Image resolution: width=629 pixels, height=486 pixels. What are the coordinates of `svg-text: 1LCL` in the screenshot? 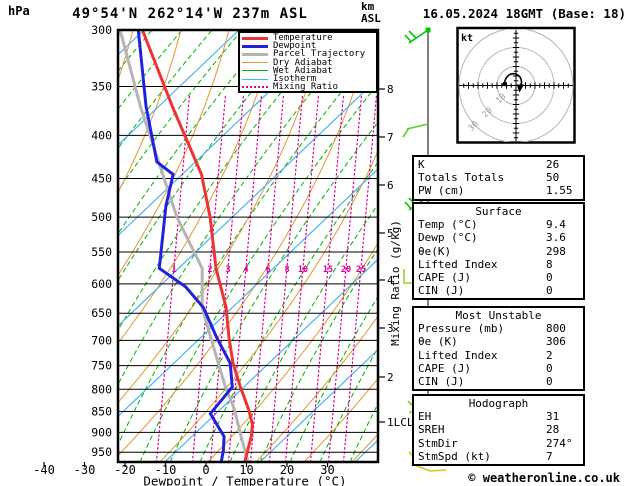 It's located at (400, 422).